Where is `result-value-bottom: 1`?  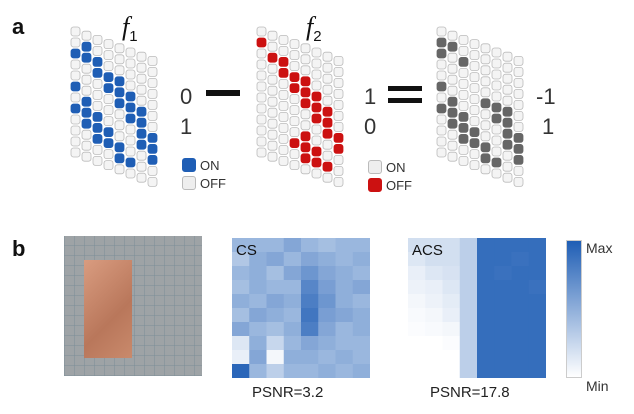 result-value-bottom: 1 is located at coordinates (548, 126).